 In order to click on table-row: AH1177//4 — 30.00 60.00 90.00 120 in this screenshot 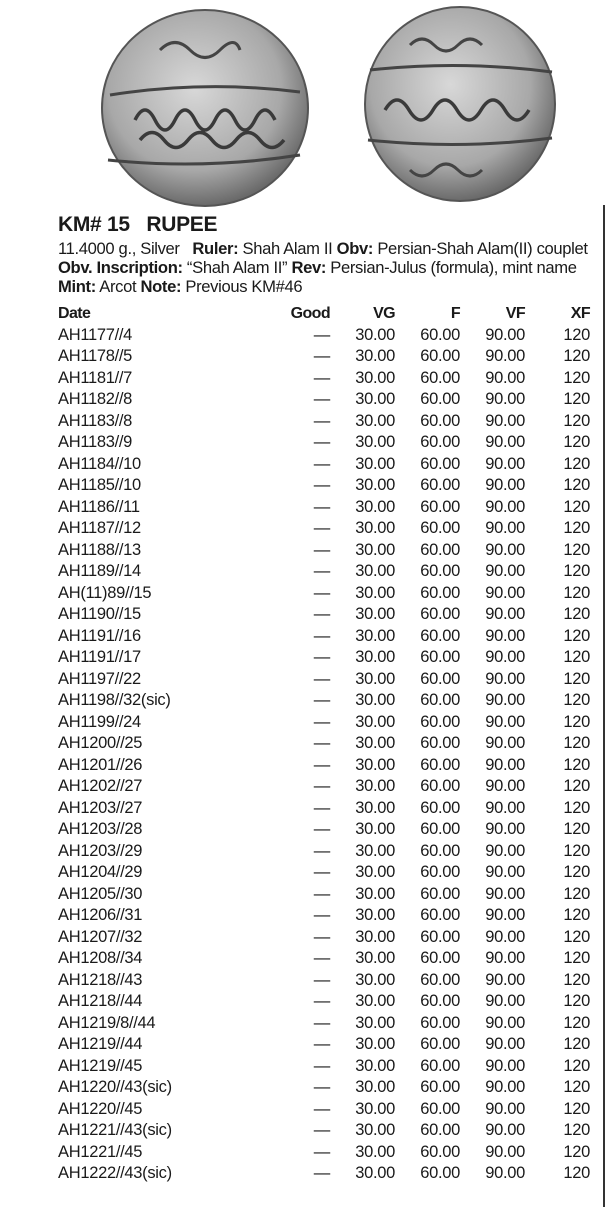, I will do `click(324, 336)`.